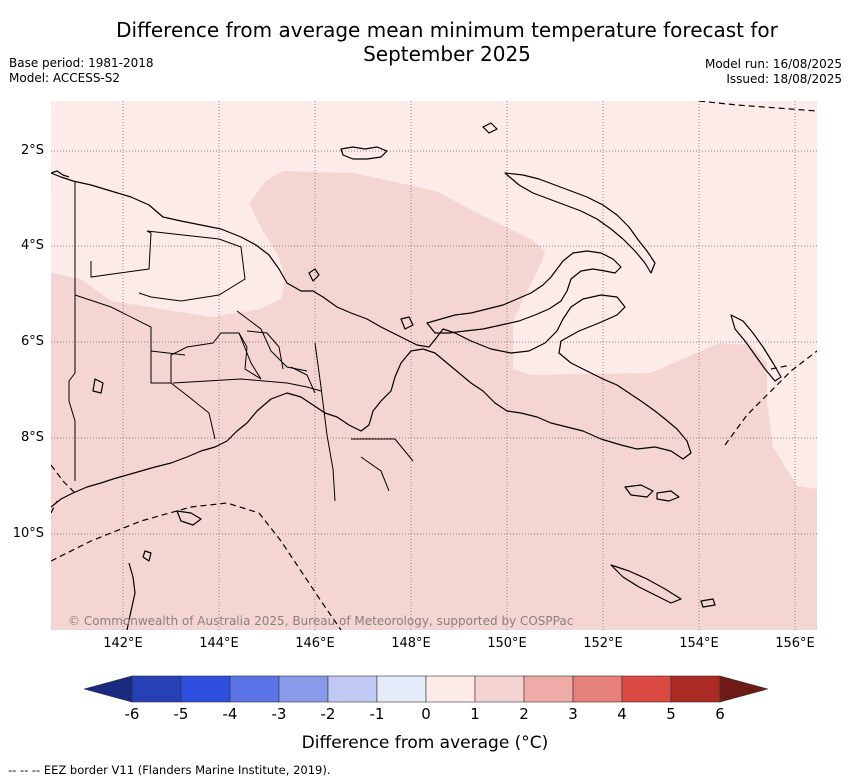  Describe the element at coordinates (743, 689) in the screenshot. I see `colorbar-extend-high` at that location.